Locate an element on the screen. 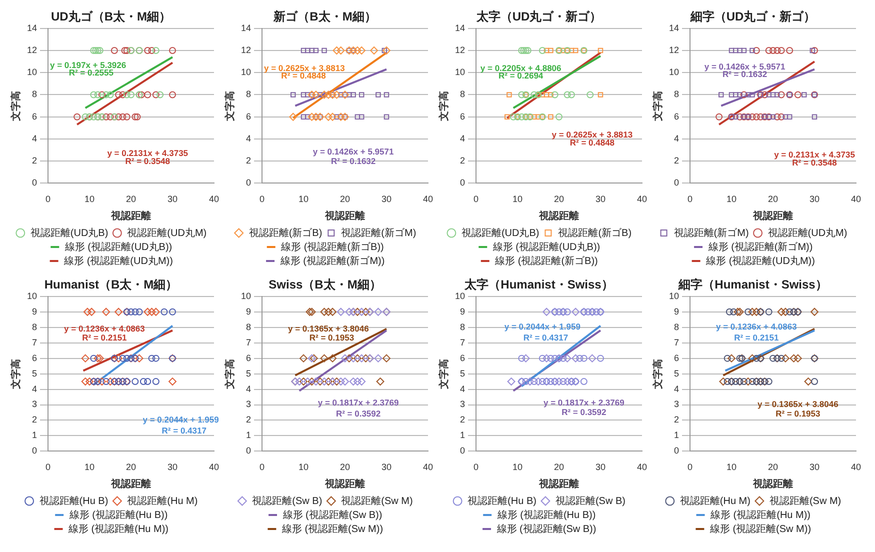 The image size is (875, 552). legend-label: 線形 (視認距離(Hu B)) is located at coordinates (118, 514).